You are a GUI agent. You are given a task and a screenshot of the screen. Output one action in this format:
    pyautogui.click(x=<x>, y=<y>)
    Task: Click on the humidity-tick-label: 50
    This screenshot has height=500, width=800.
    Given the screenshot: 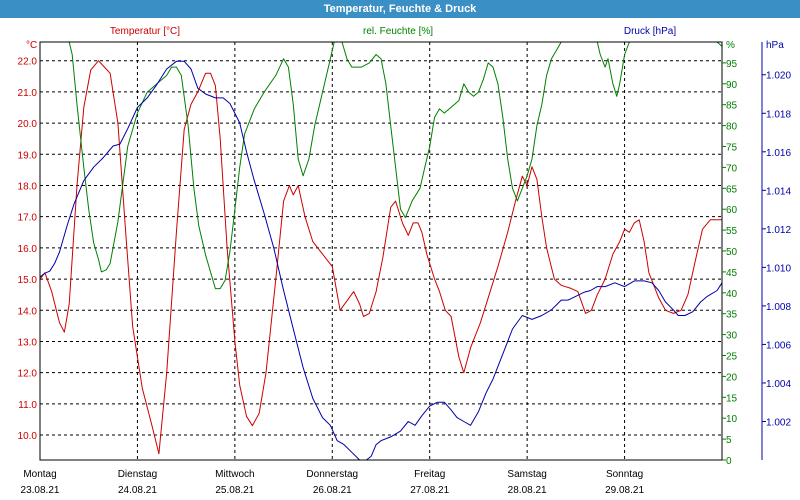 What is the action you would take?
    pyautogui.click(x=732, y=252)
    